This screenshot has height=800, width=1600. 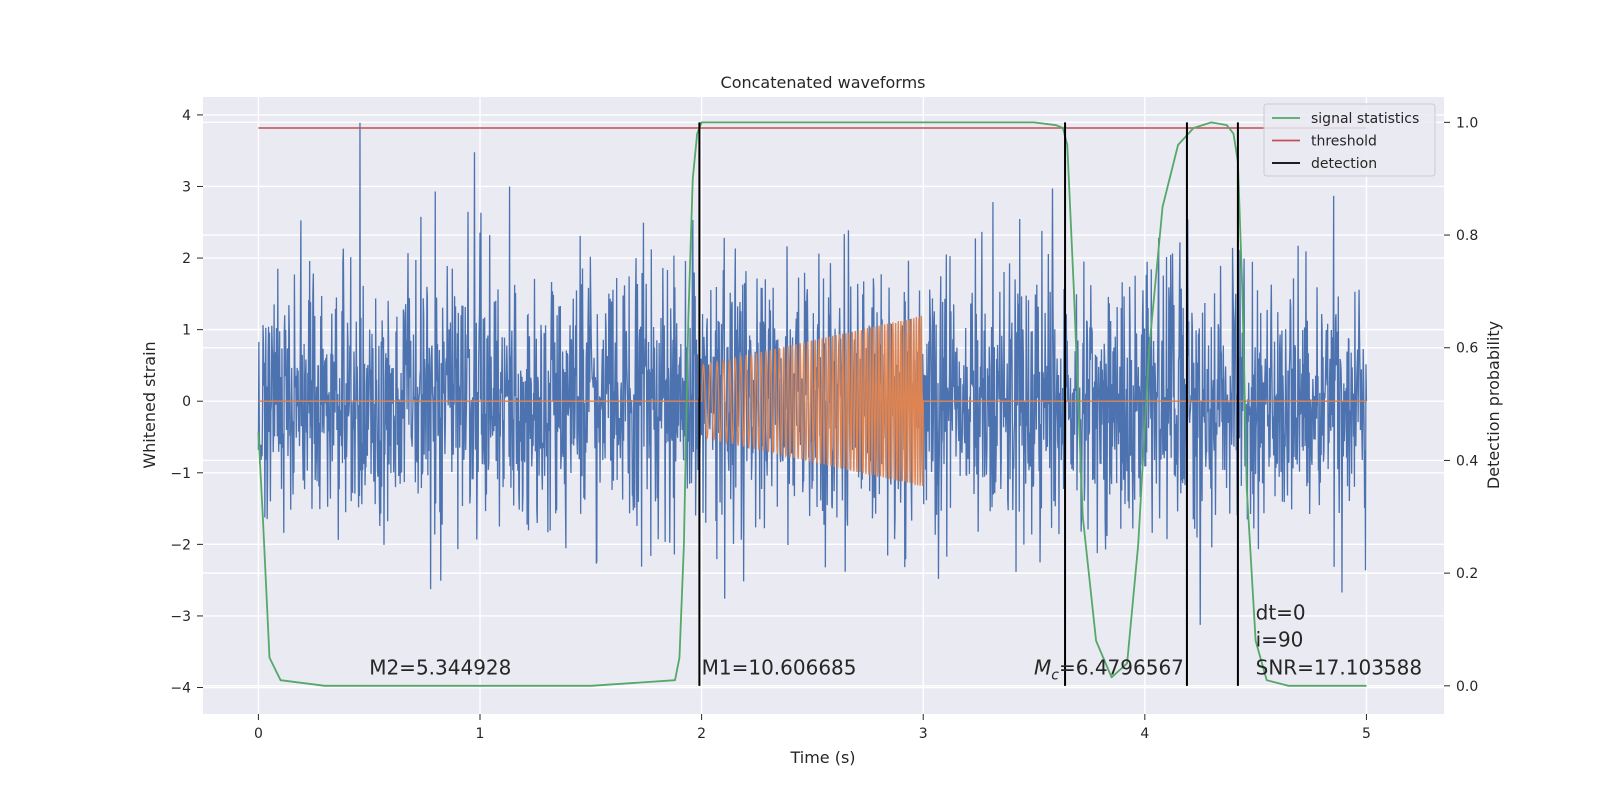 What do you see at coordinates (1144, 734) in the screenshot?
I see `x-tick-label: 4` at bounding box center [1144, 734].